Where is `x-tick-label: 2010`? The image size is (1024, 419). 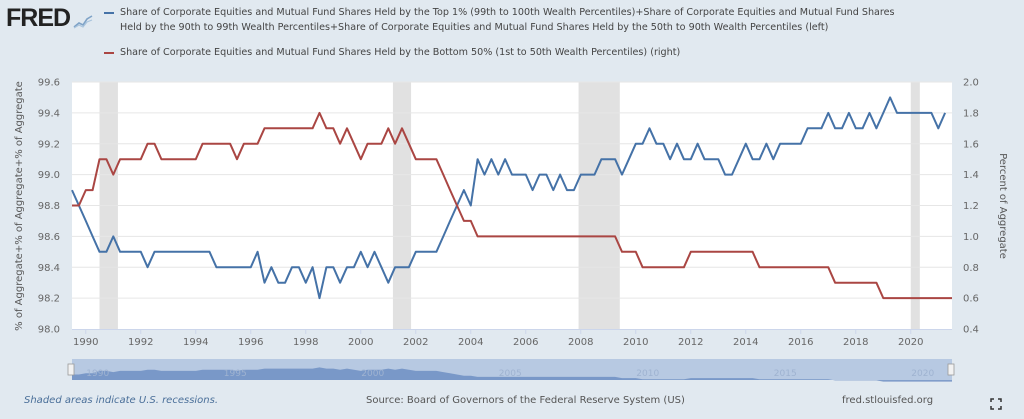
x-tick-label: 2010 is located at coordinates (635, 342).